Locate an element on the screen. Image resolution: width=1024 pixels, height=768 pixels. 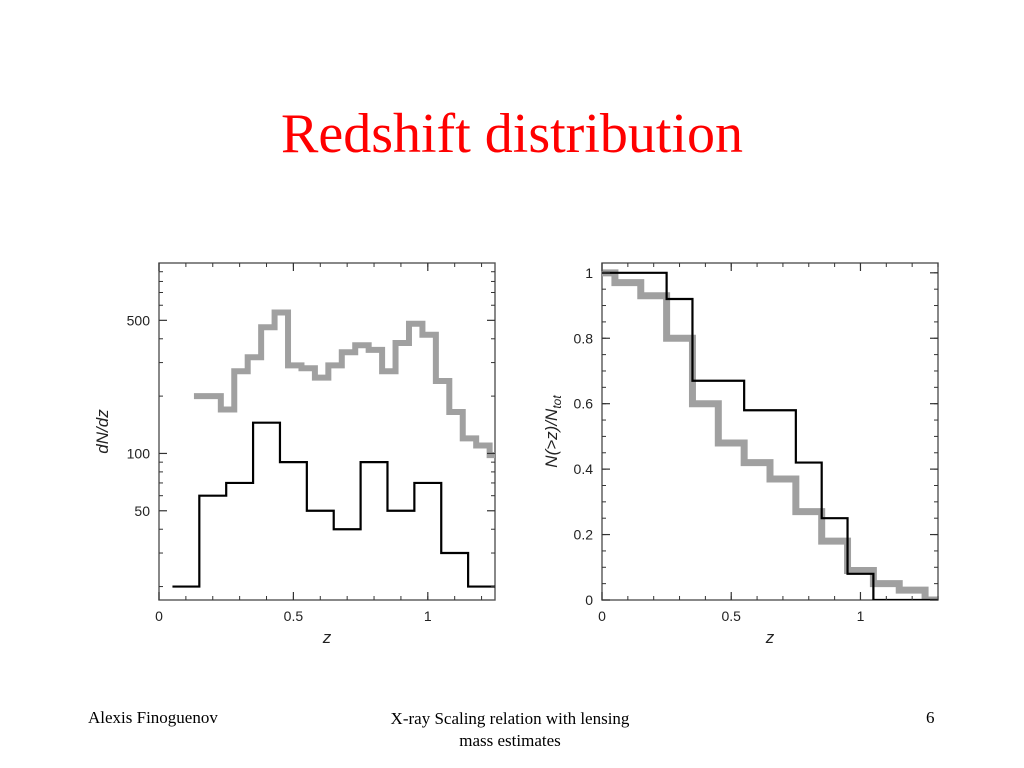
y-tick-label: 0.2 is located at coordinates (584, 535).